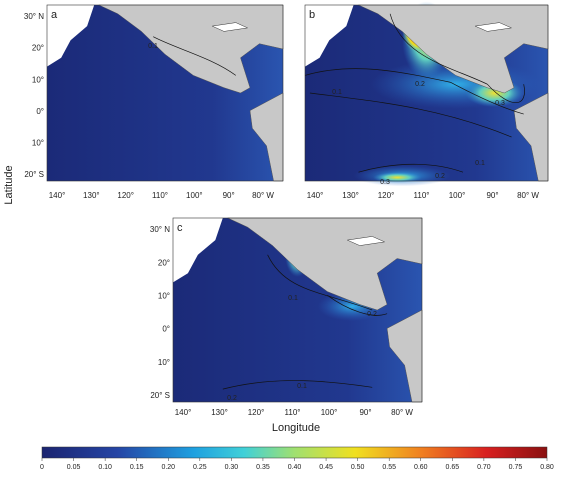 The width and height of the screenshot is (566, 478). I want to click on colorbar-label: 0.05, so click(74, 467).